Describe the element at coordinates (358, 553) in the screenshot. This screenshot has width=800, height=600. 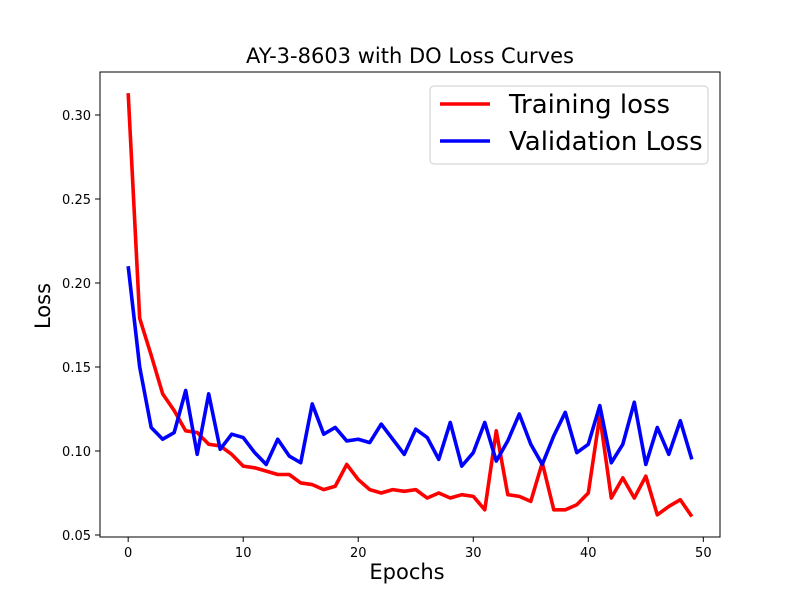
I see `x-tick-label: 20` at that location.